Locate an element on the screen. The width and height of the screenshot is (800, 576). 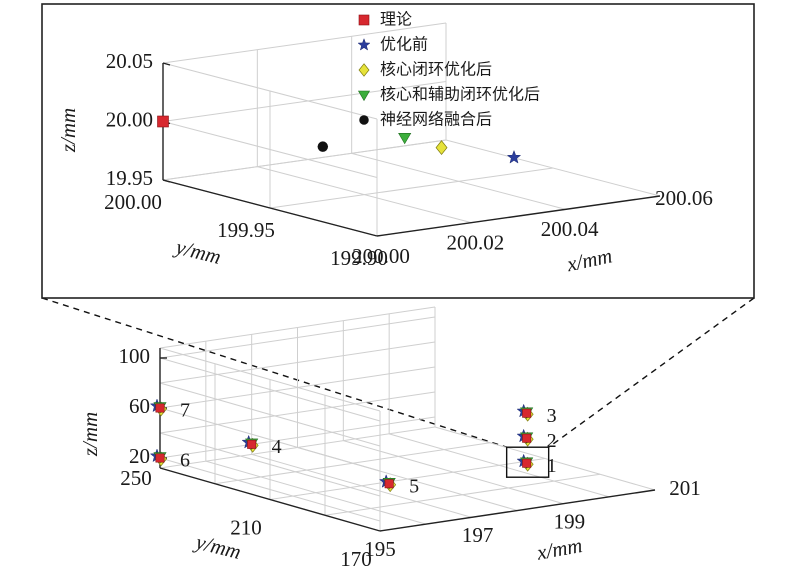
zoom-connector-right is located at coordinates (651, 372).